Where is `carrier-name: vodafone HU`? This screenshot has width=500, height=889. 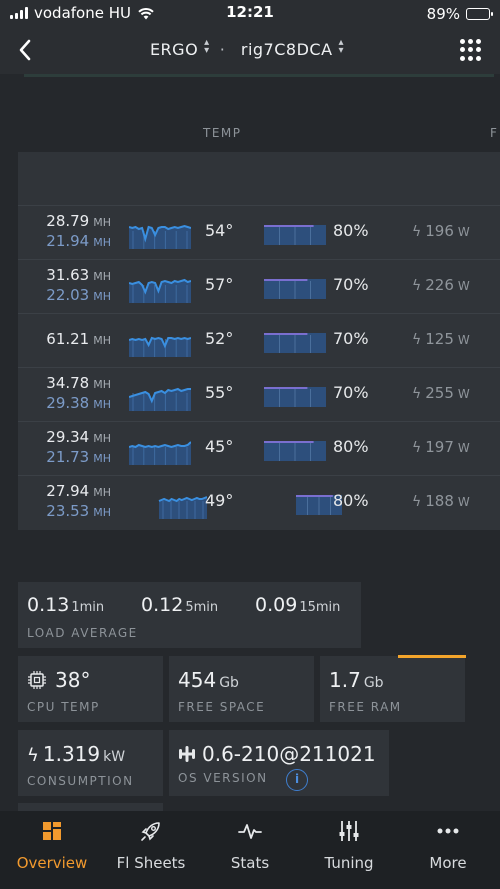 carrier-name: vodafone HU is located at coordinates (82, 13).